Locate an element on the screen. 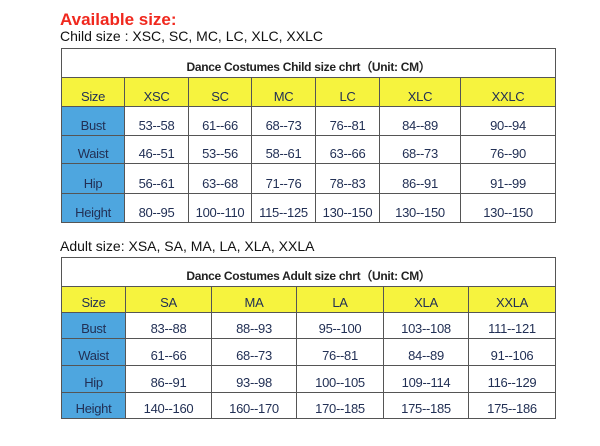  table-cell: 53--56 is located at coordinates (220, 149).